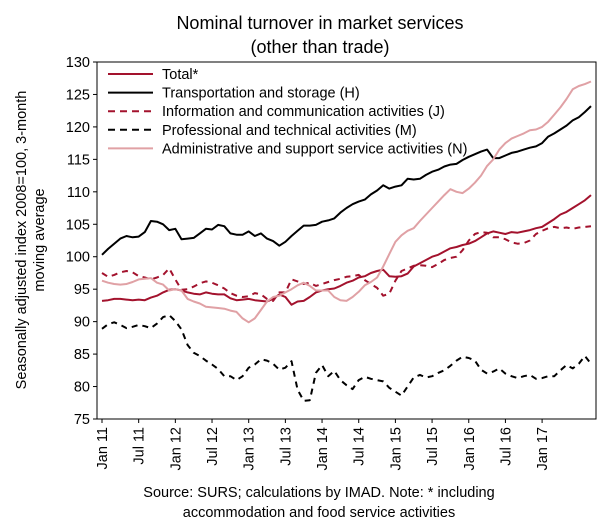  What do you see at coordinates (319, 47) in the screenshot?
I see `chart-title-line-2: (other than trade)` at bounding box center [319, 47].